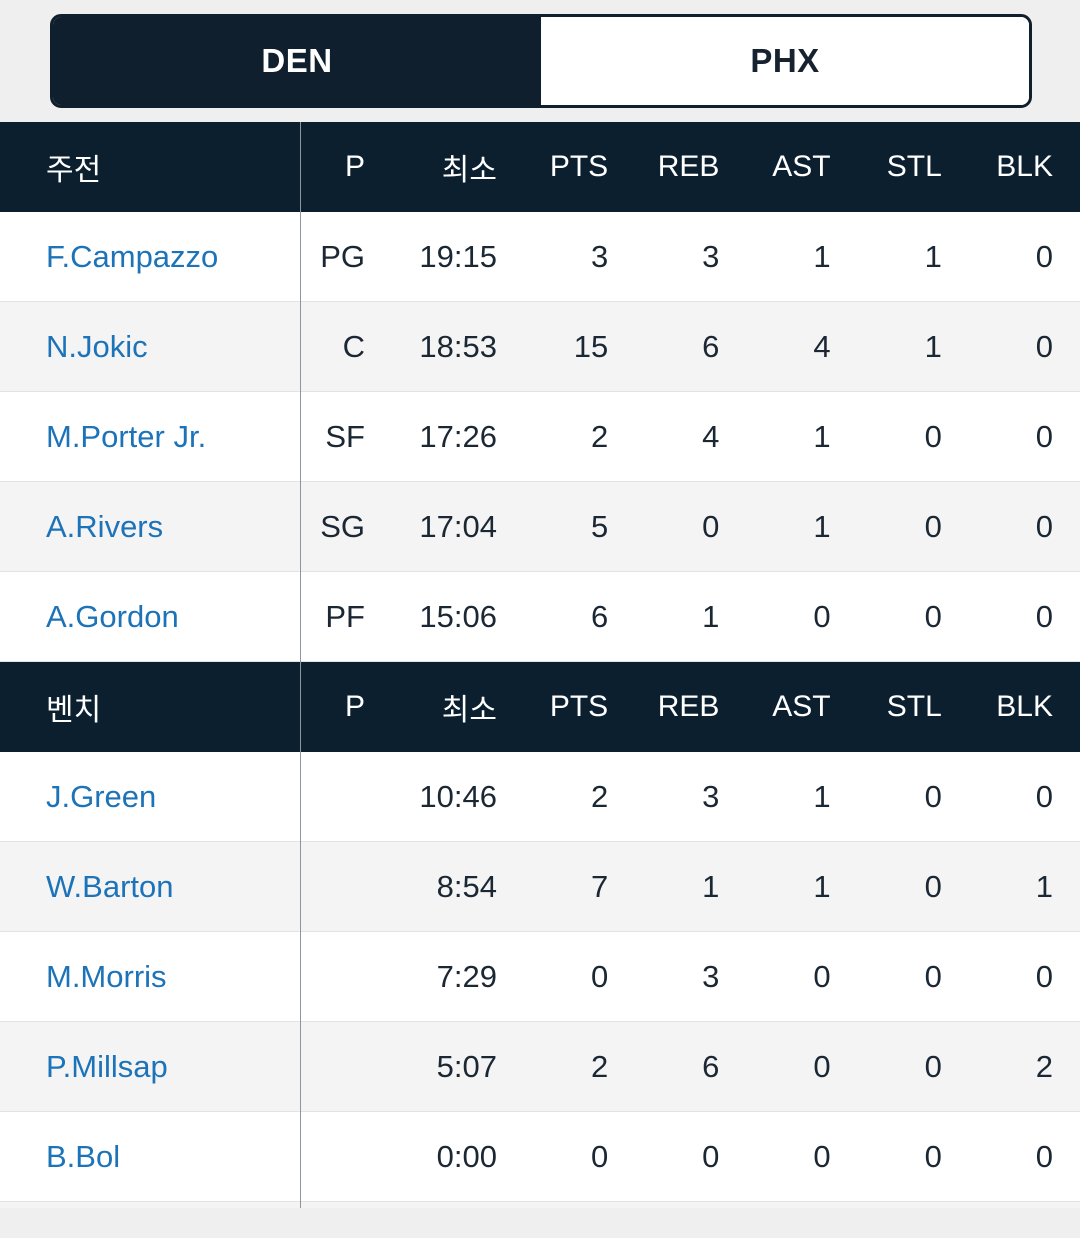  Describe the element at coordinates (112, 616) in the screenshot. I see `player-name-link: A.Gordon` at that location.